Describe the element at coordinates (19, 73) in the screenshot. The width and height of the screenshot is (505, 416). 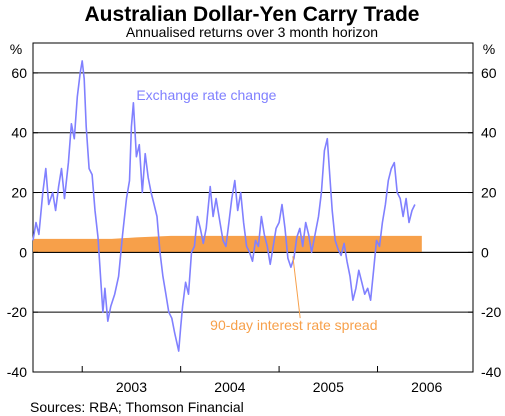
I see `y-tick-label-left: 60` at that location.